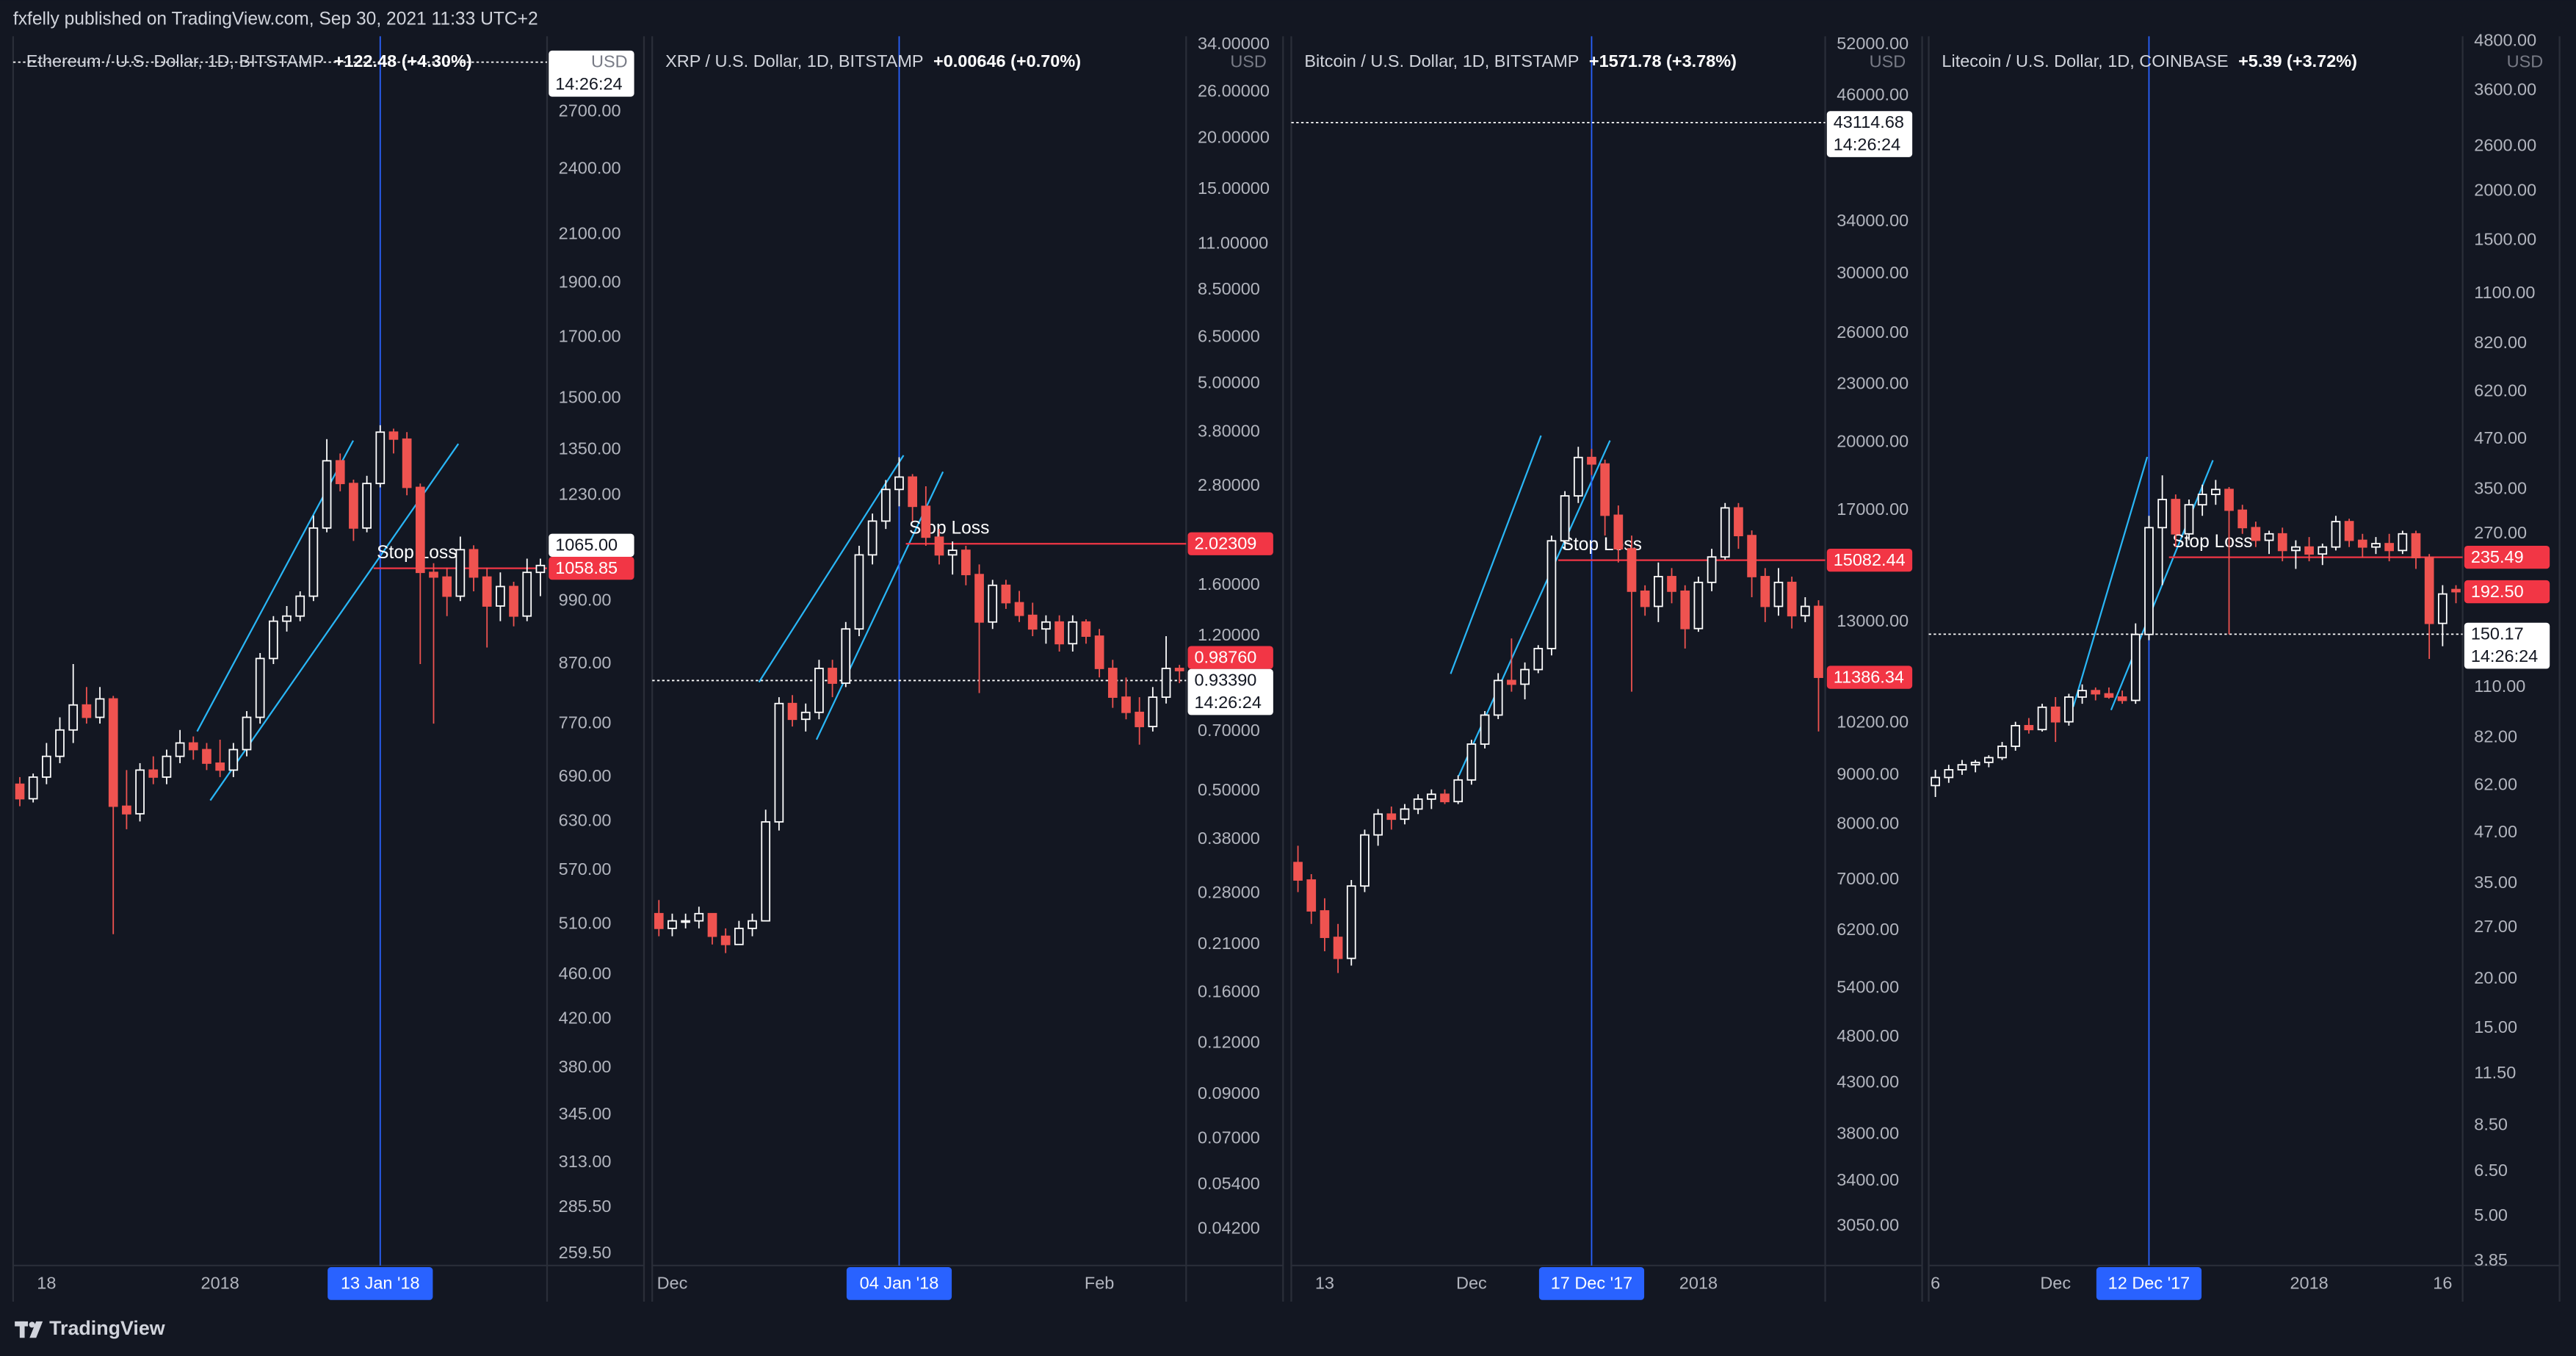 The width and height of the screenshot is (2576, 1356). Describe the element at coordinates (2495, 736) in the screenshot. I see `y-tick-label: 82.00` at that location.